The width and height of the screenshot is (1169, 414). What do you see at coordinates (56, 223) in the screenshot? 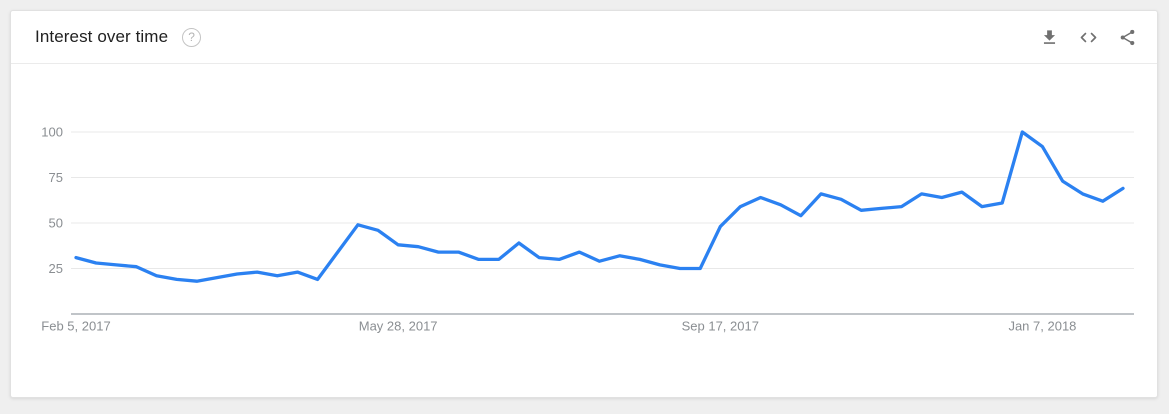
I see `y-axis-label-50: 50` at bounding box center [56, 223].